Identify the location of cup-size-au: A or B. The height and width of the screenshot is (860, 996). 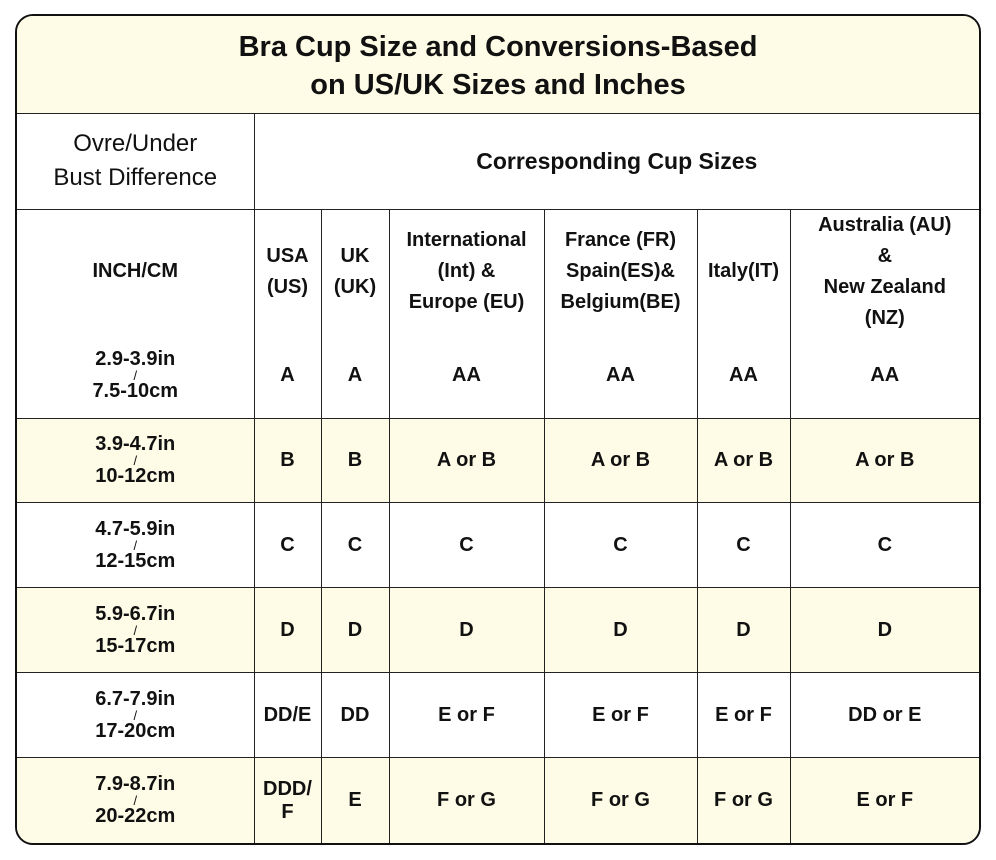
(884, 460).